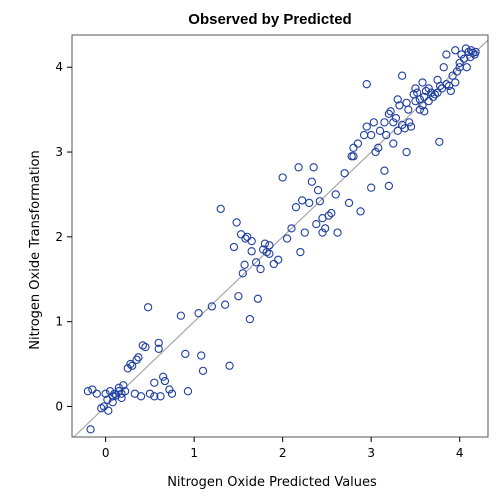 Image resolution: width=500 pixels, height=500 pixels. What do you see at coordinates (59, 237) in the screenshot?
I see `y-tick-label: 2` at bounding box center [59, 237].